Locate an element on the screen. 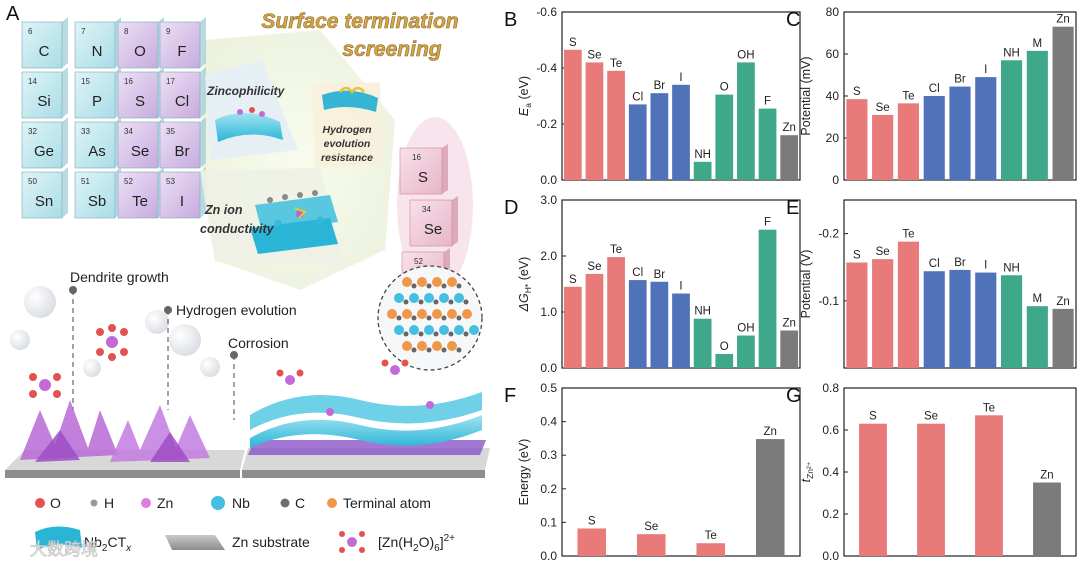 This screenshot has height=570, width=1080. y-axis-label: Energy (eV) is located at coordinates (524, 472).